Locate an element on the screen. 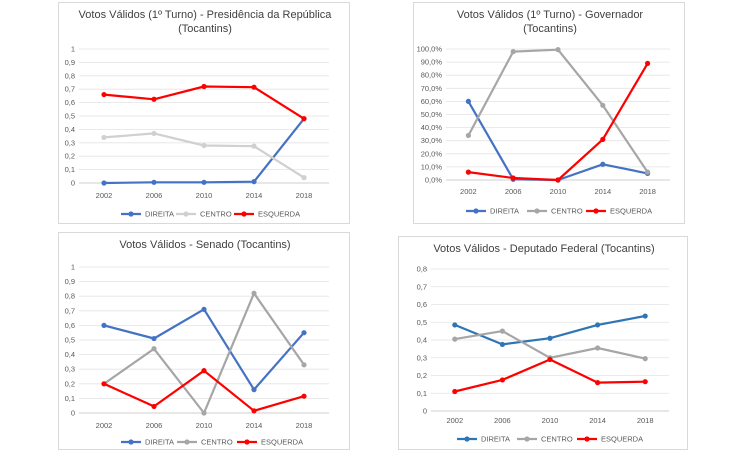  legend-marker-esquerda is located at coordinates (587, 439).